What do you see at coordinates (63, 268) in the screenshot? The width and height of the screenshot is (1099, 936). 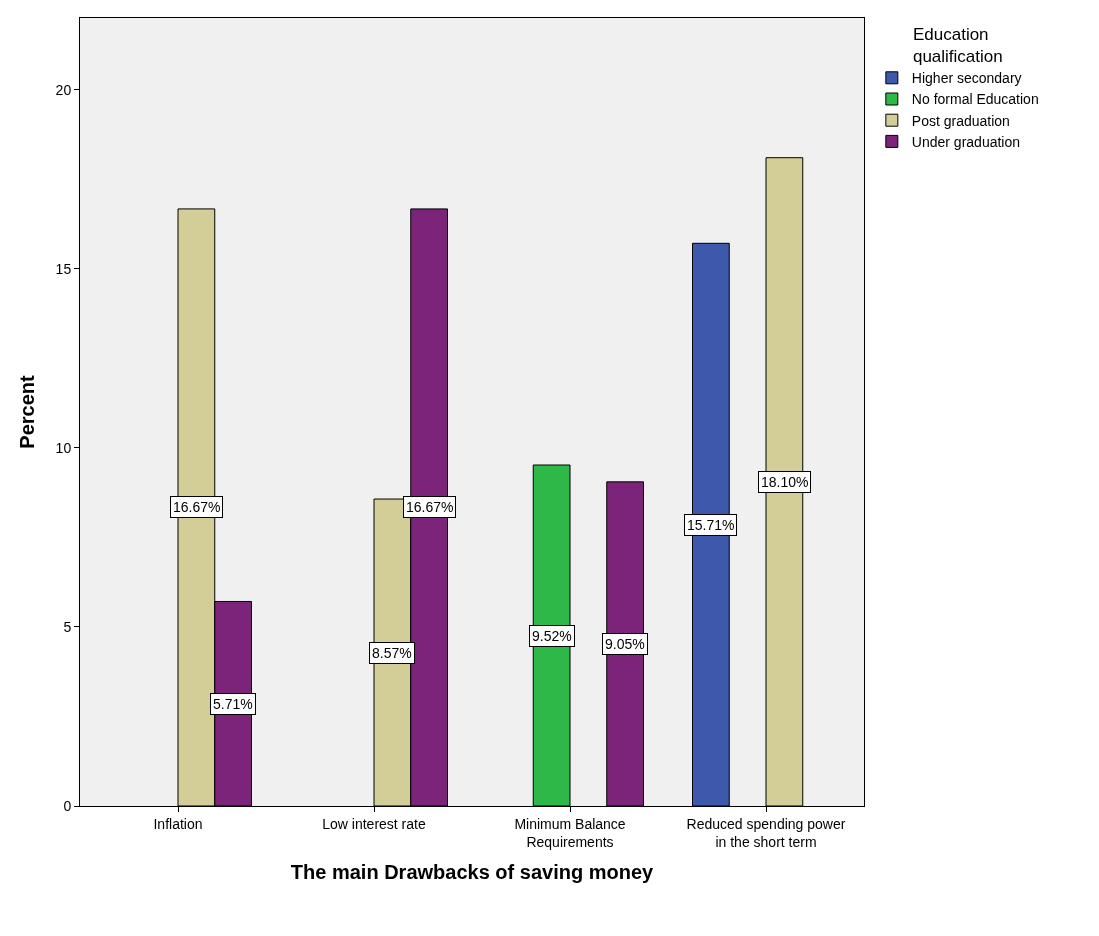 I see `y-tick-label: 15` at bounding box center [63, 268].